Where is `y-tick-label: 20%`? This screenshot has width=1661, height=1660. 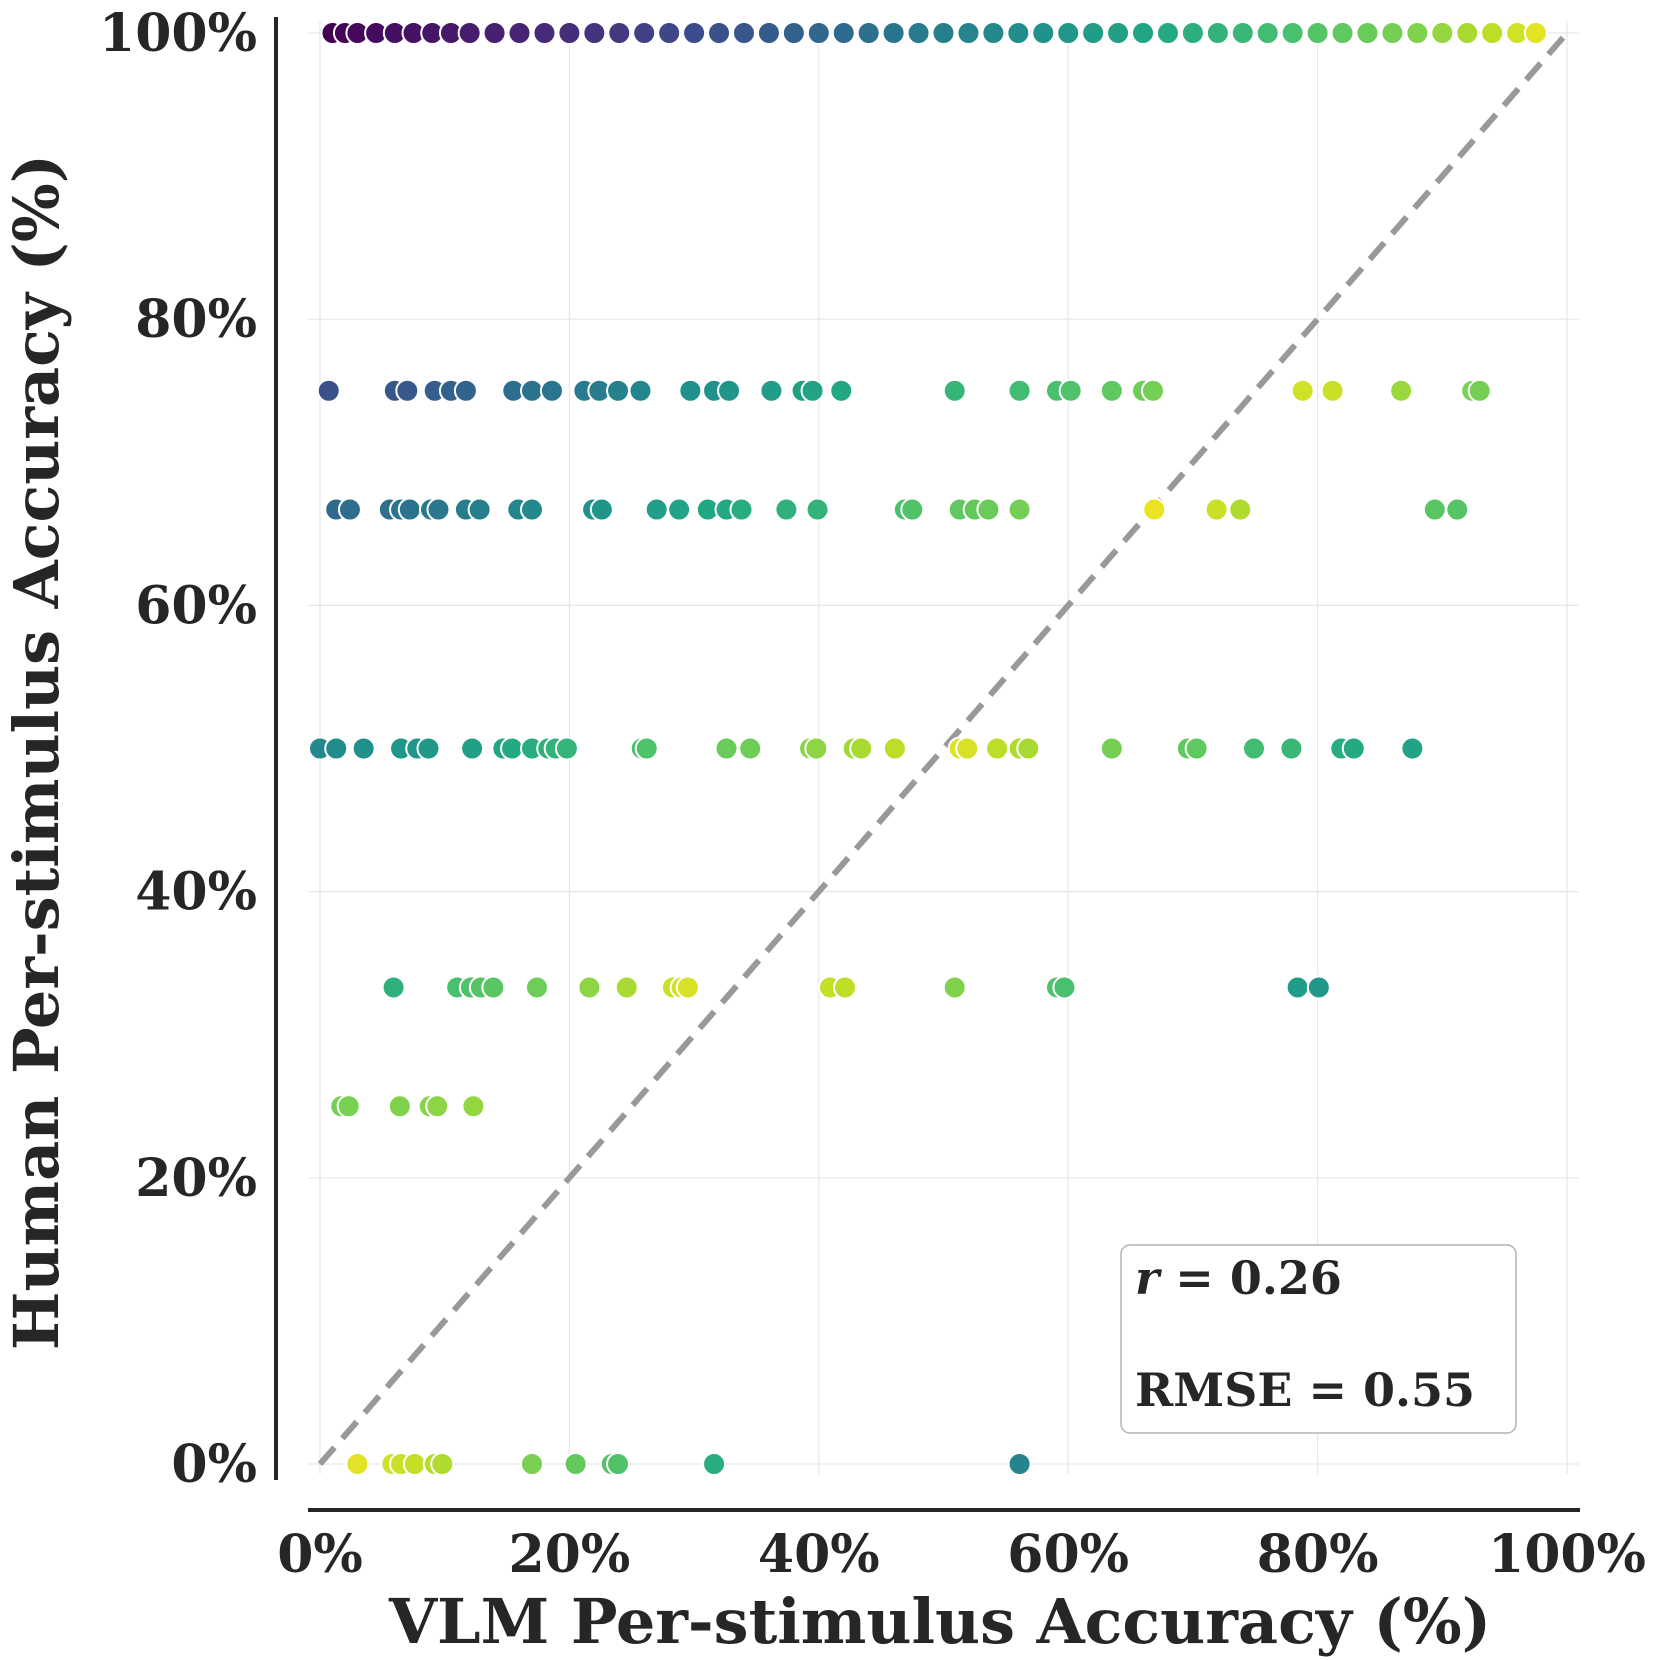
y-tick-label: 20% is located at coordinates (196, 1178).